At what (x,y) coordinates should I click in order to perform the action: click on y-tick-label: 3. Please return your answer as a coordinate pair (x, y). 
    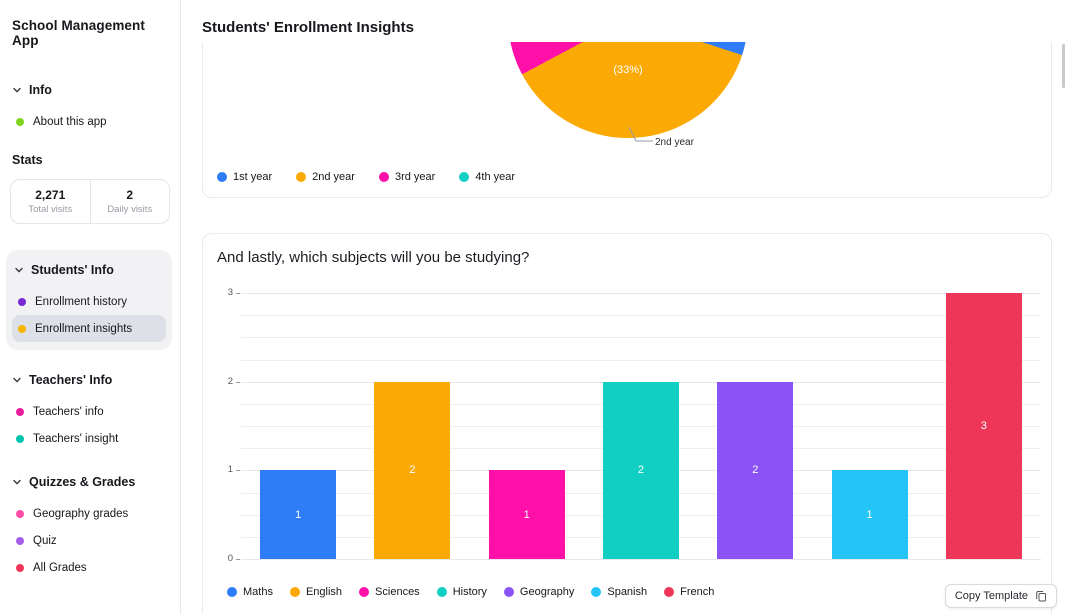
    Looking at the image, I should click on (230, 292).